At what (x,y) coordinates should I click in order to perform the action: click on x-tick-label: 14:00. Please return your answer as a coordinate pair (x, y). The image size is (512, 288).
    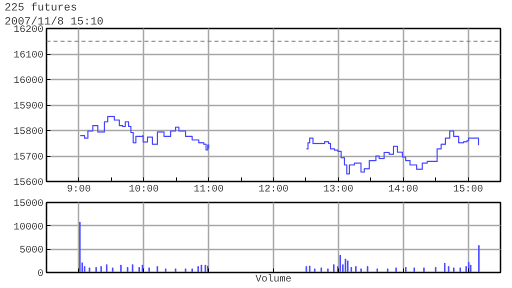
    Looking at the image, I should click on (403, 190).